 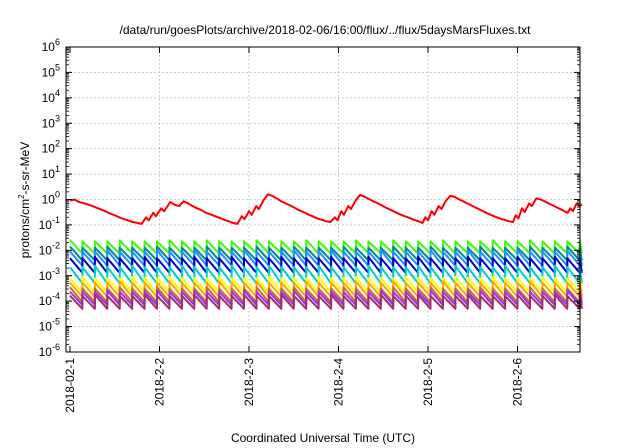 I want to click on y-tick-label: 10⁻⁶, so click(x=49, y=350).